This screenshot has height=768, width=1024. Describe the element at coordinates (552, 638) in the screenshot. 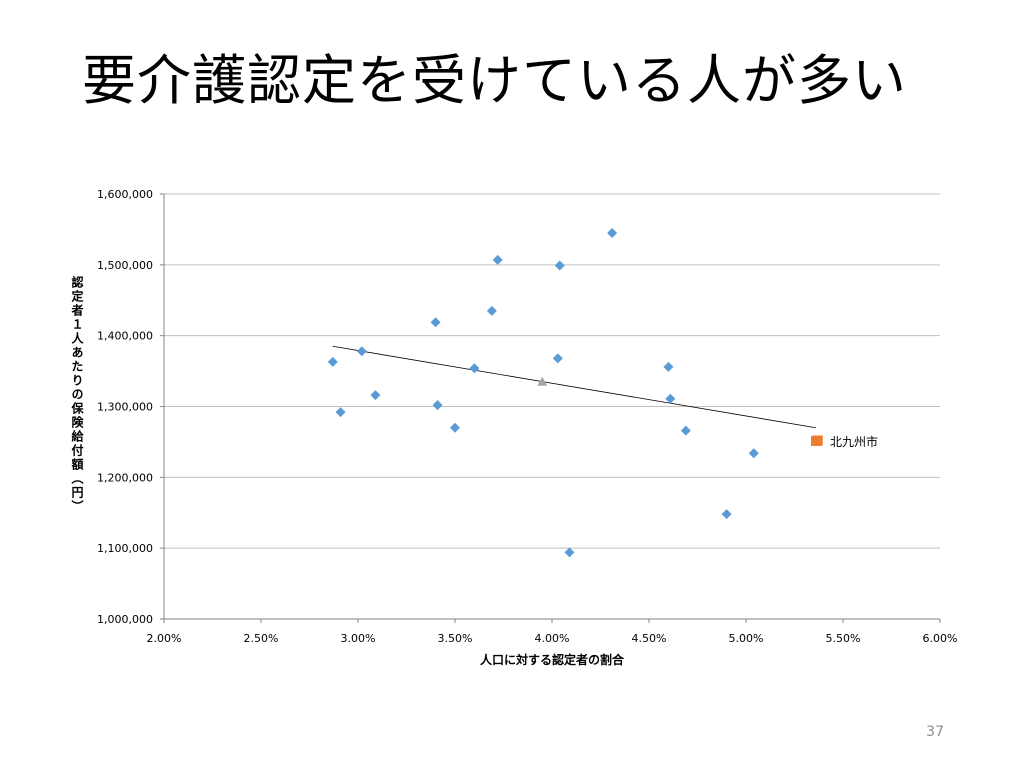

I see `x-tick-label: 4.00%` at that location.